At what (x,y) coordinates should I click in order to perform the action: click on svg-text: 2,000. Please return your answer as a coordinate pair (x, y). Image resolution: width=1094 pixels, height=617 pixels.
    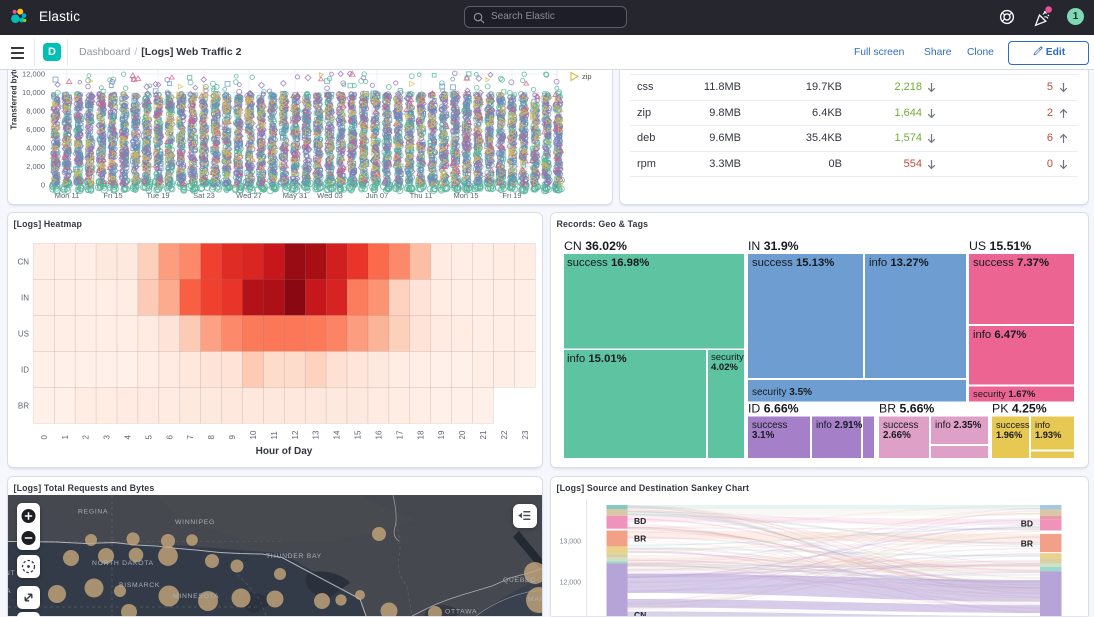
    Looking at the image, I should click on (35, 166).